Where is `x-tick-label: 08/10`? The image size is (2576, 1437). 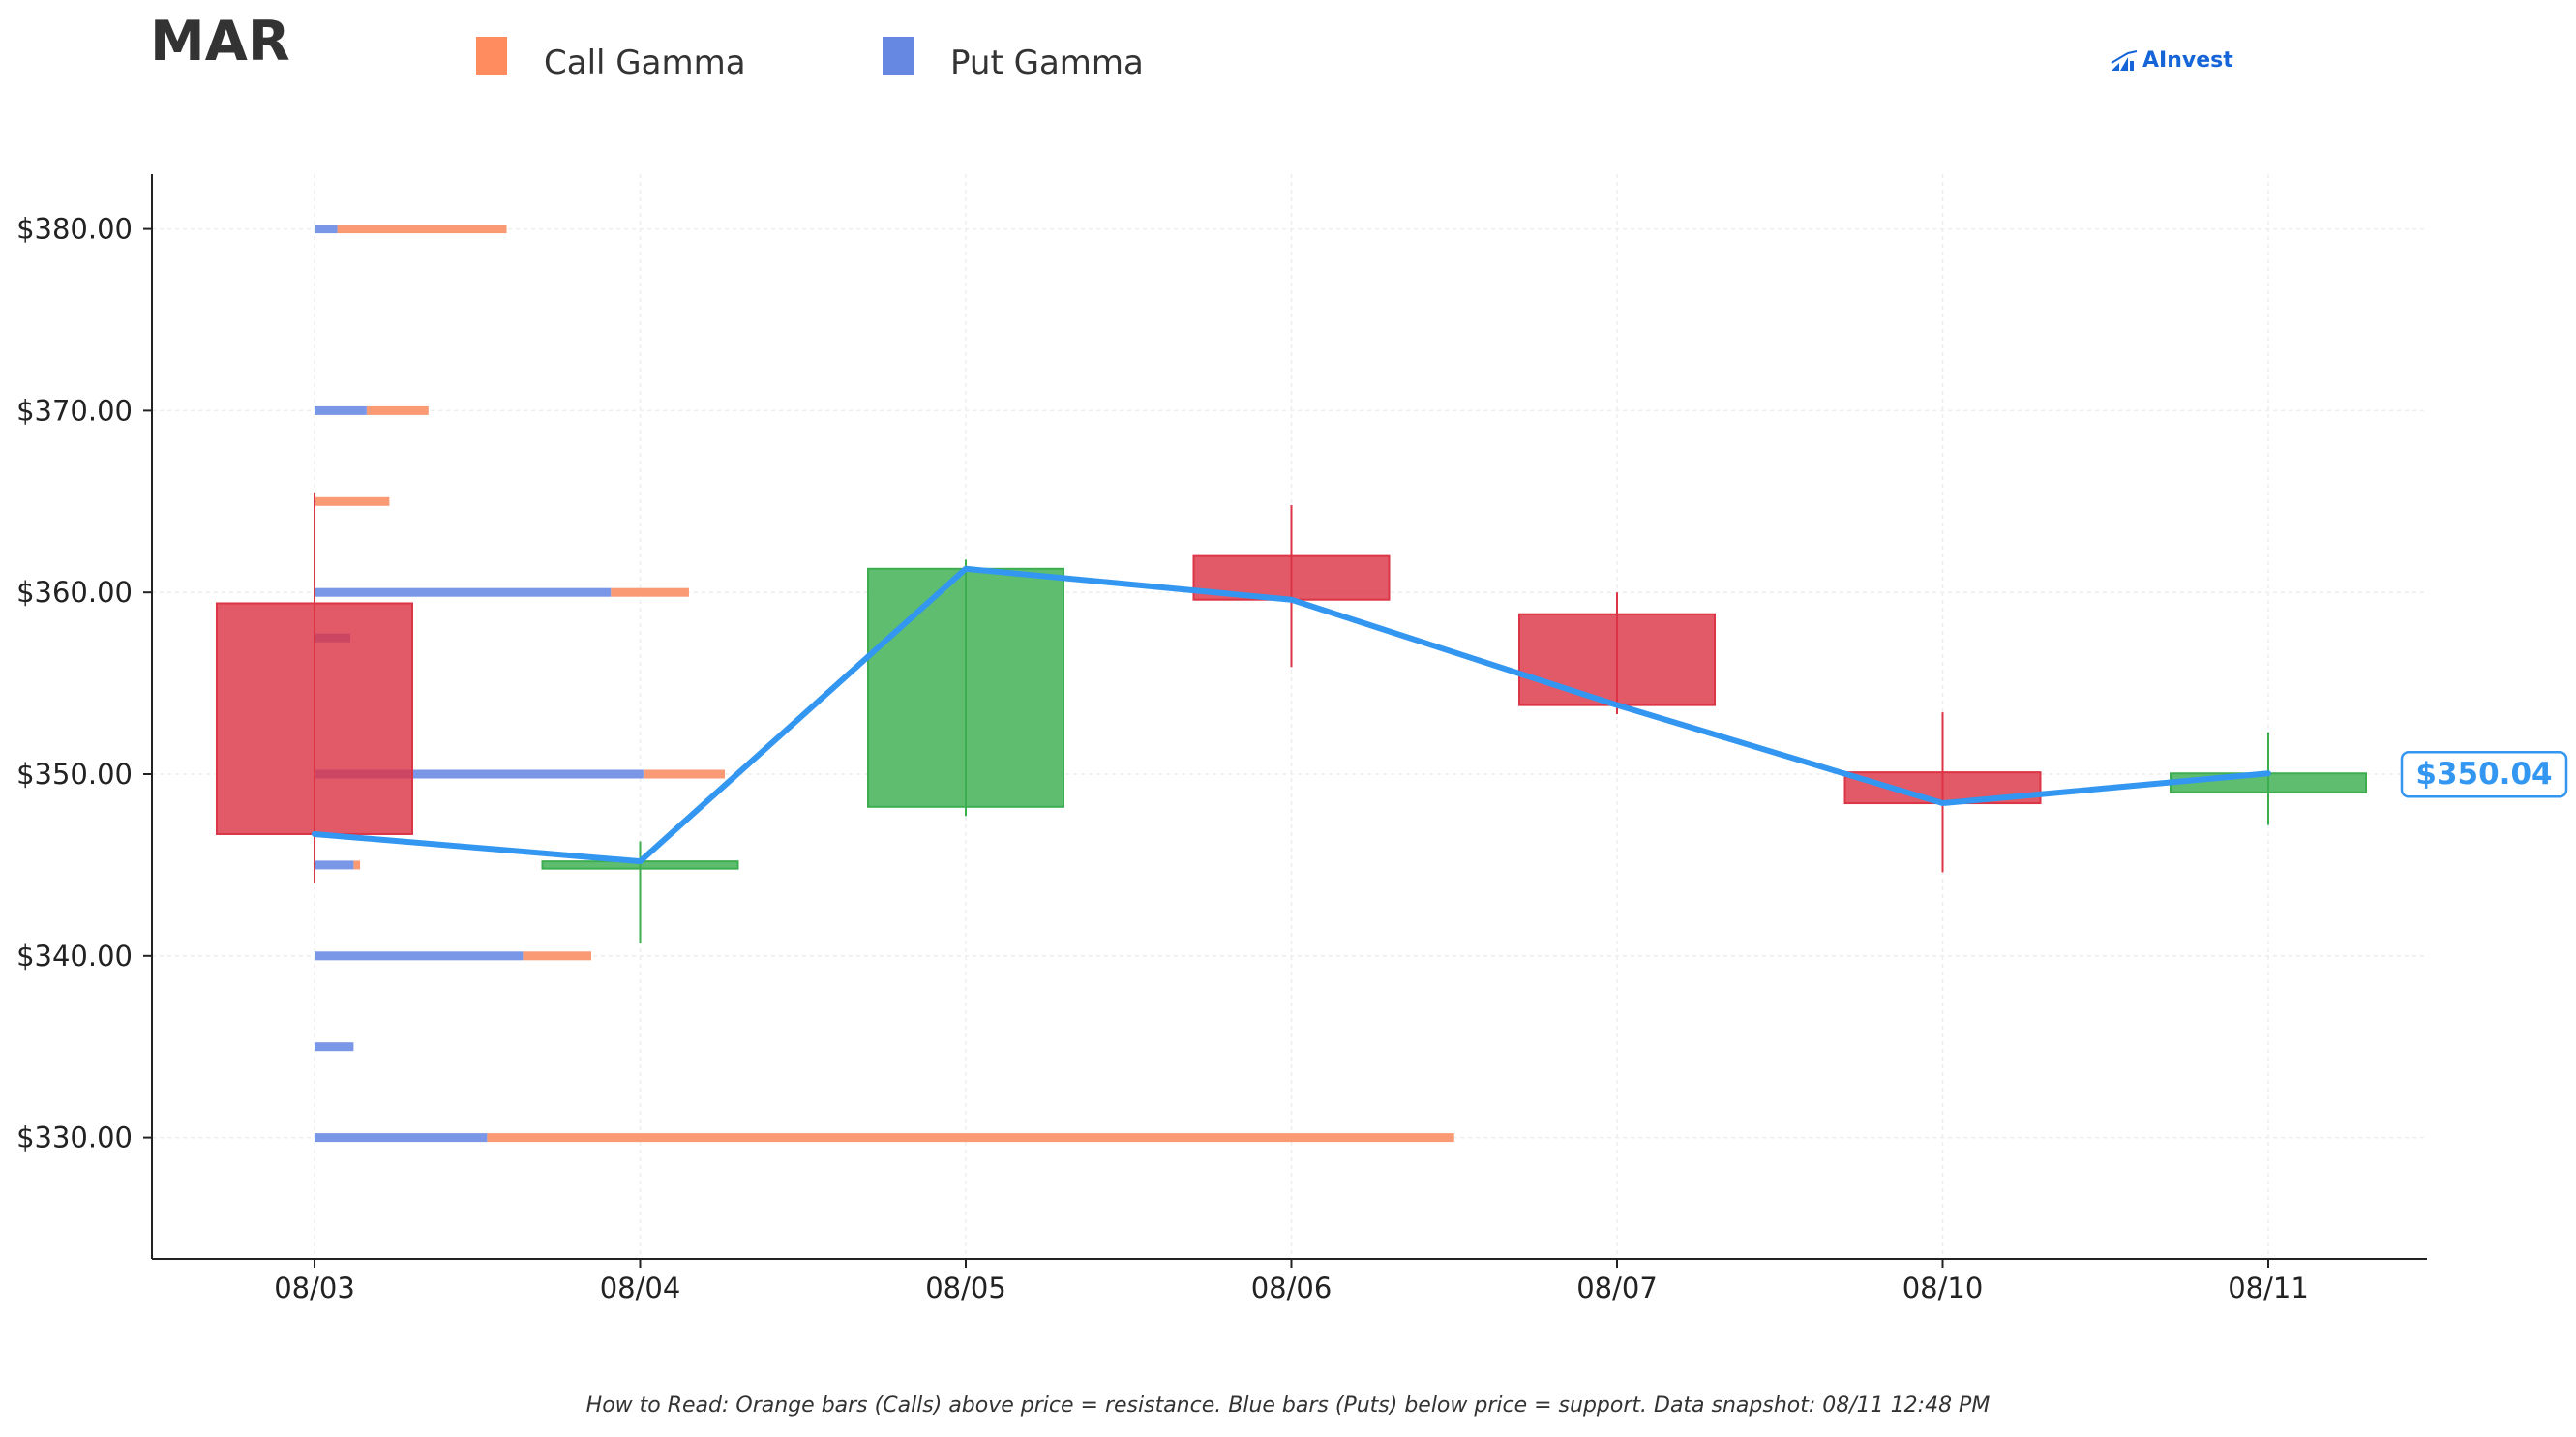
x-tick-label: 08/10 is located at coordinates (1943, 1288).